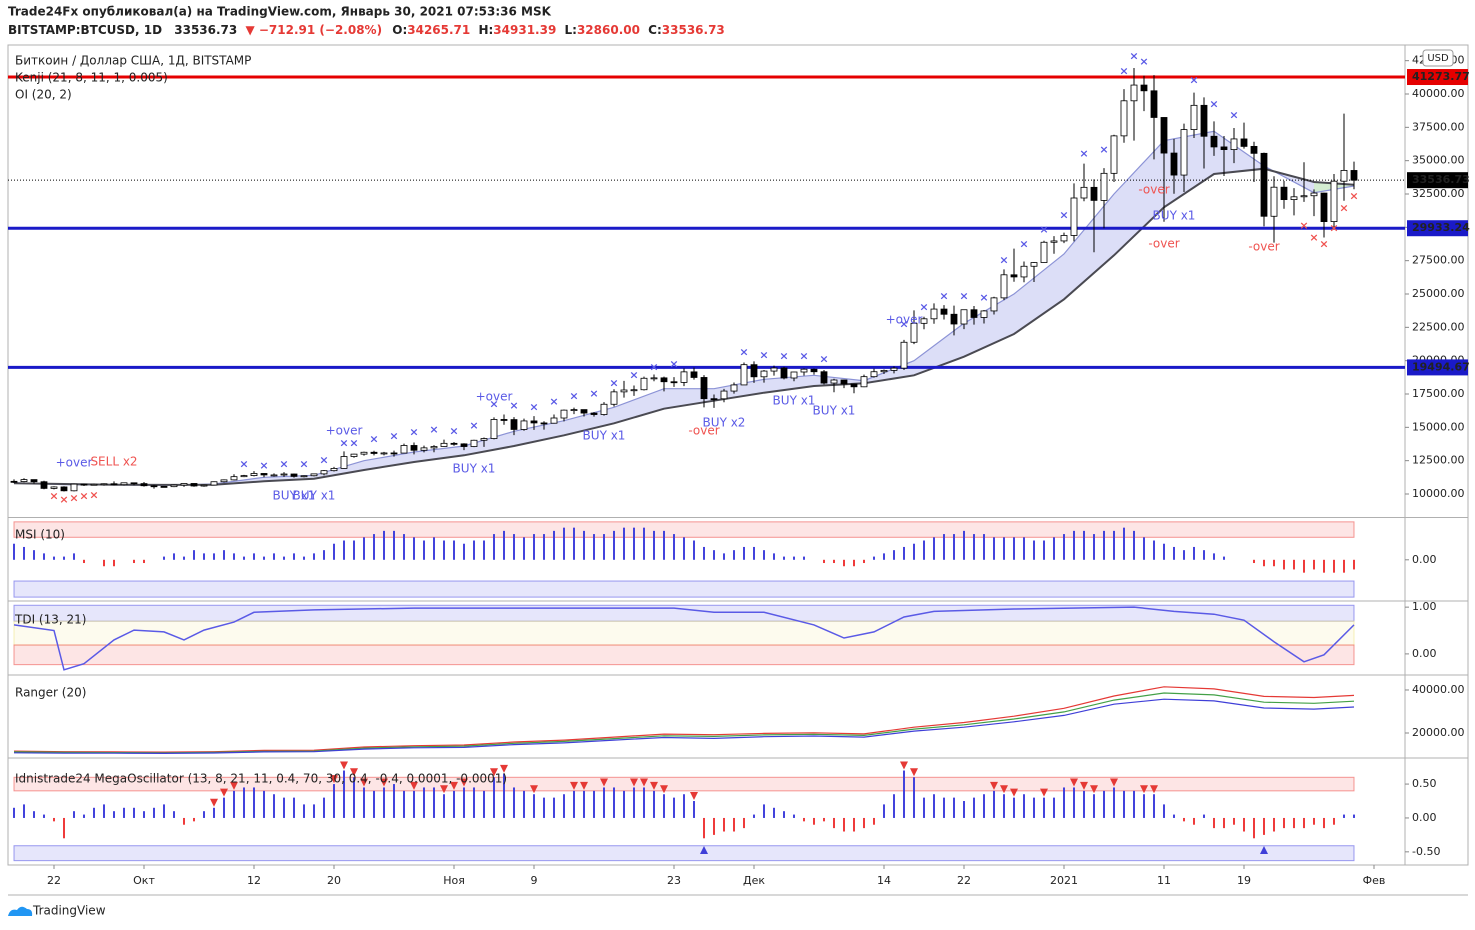  What do you see at coordinates (524, 30) in the screenshot?
I see `h: 34931.39` at bounding box center [524, 30].